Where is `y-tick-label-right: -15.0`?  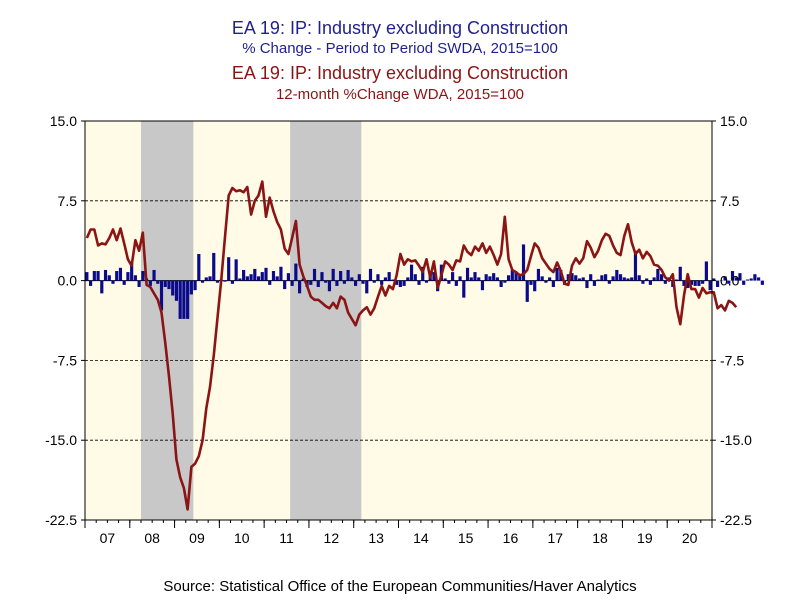
y-tick-label-right: -15.0 is located at coordinates (736, 440).